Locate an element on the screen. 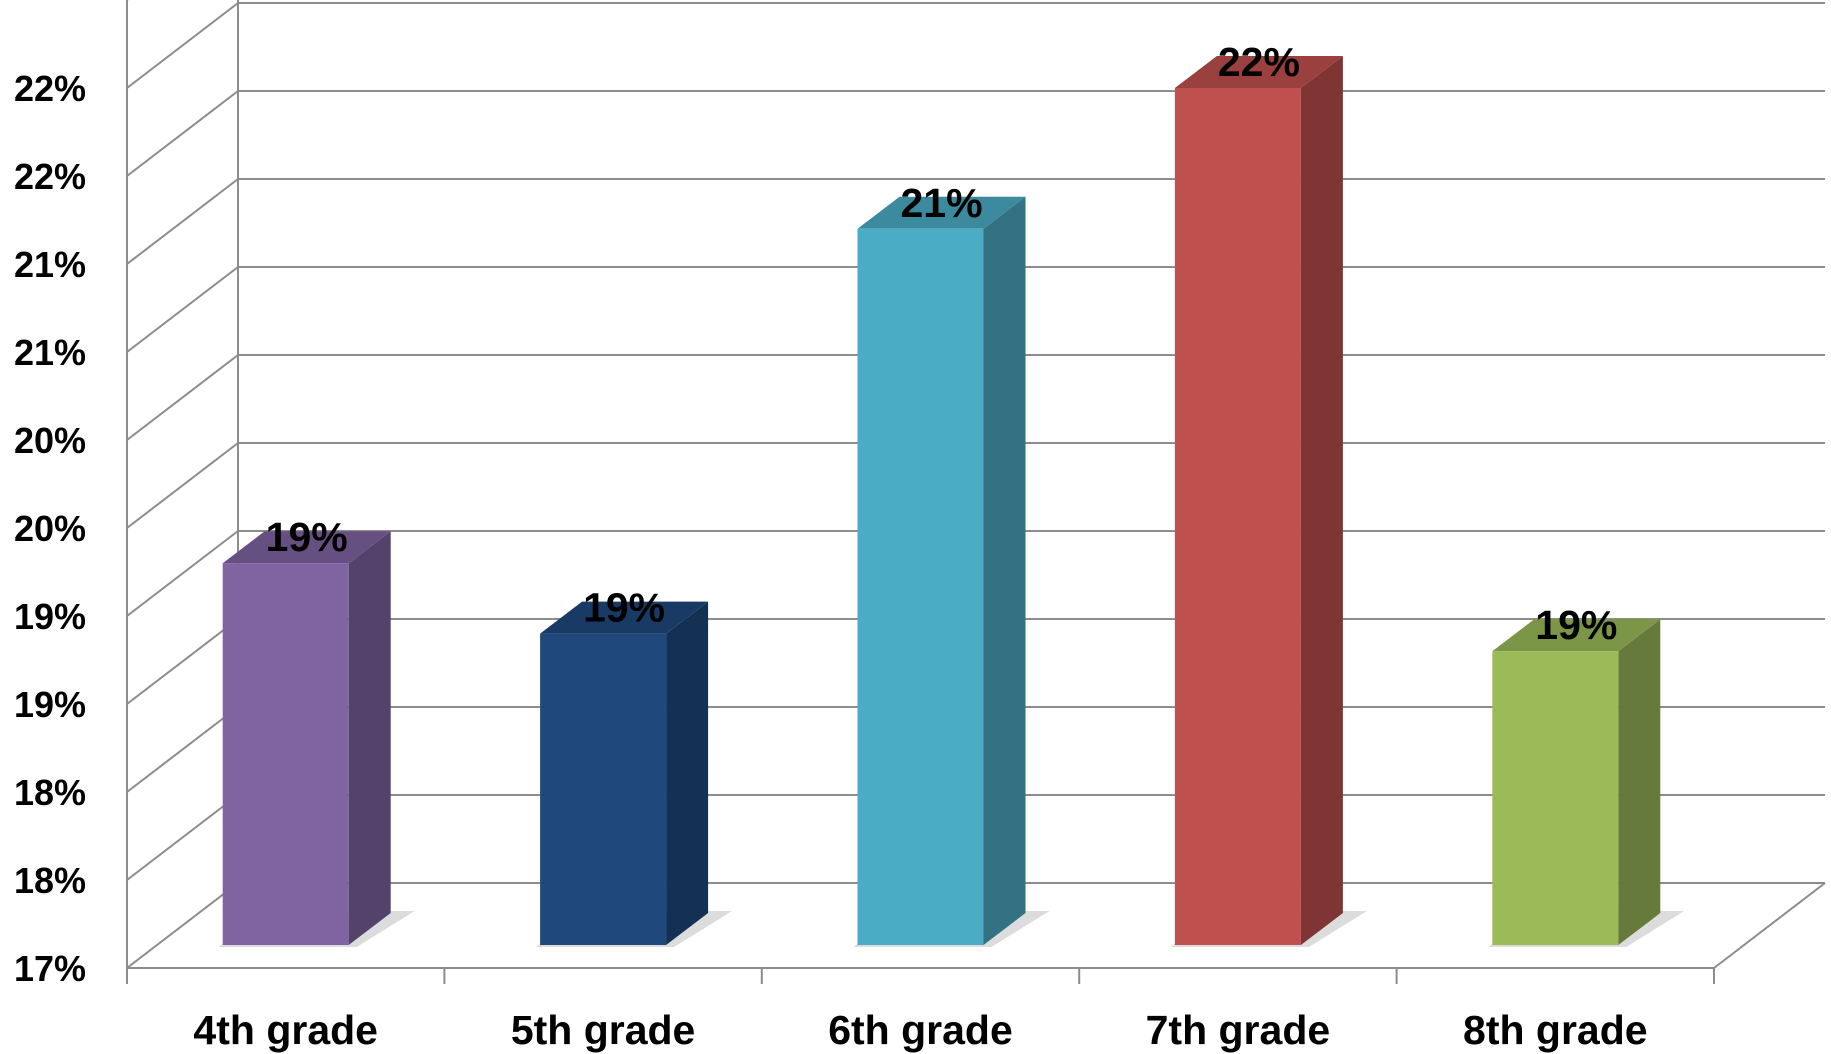 This screenshot has width=1831, height=1054. x-category-label: 4th grade is located at coordinates (285, 1030).